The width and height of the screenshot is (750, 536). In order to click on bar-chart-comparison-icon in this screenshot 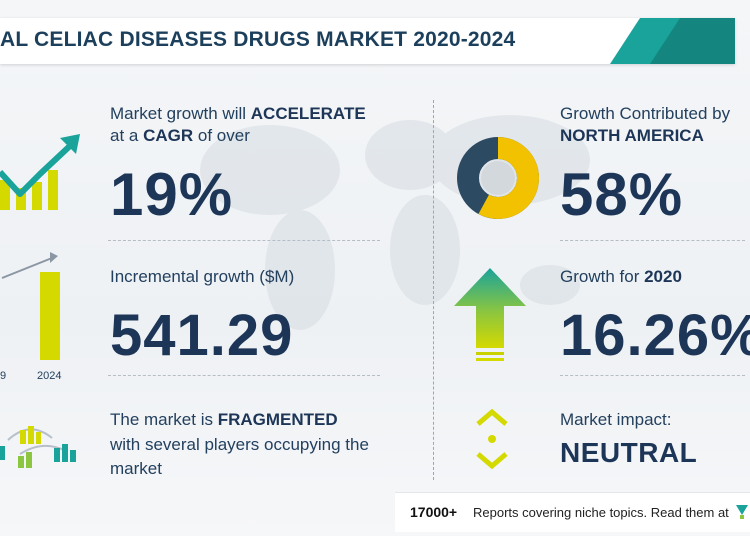, I will do `click(30, 306)`.